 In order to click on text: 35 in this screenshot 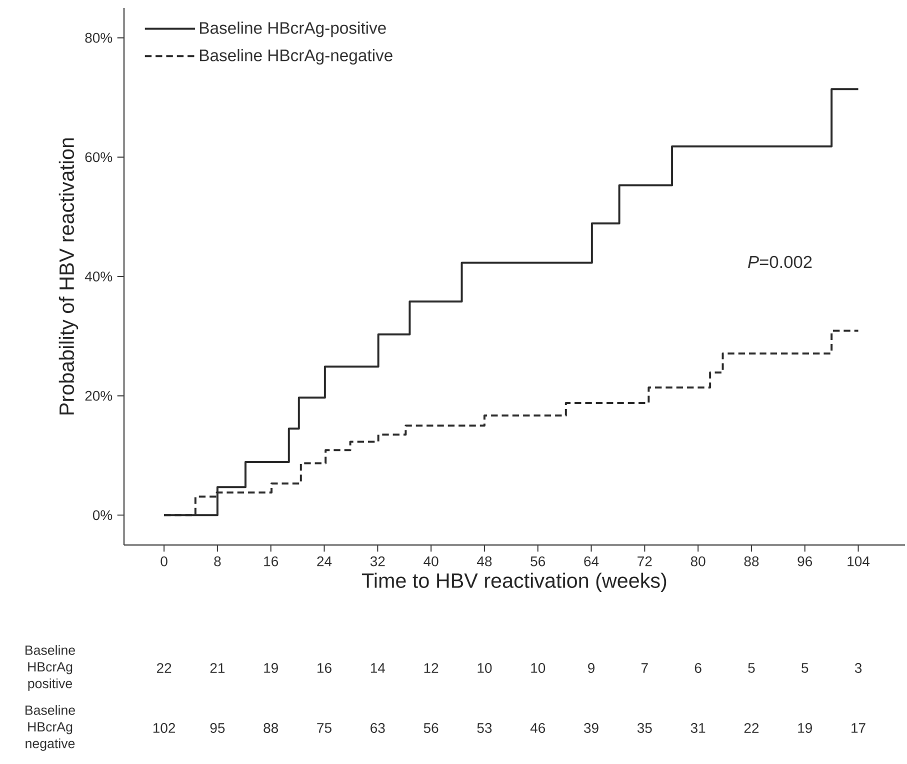, I will do `click(644, 728)`.